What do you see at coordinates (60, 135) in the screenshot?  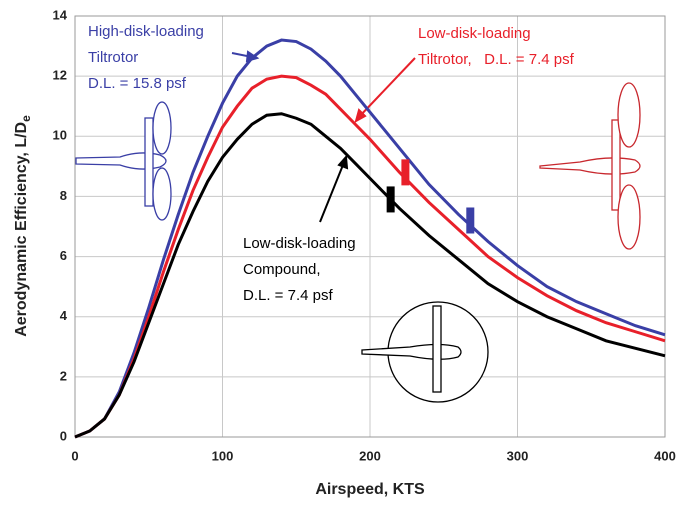 I see `y-tick-label: 10` at bounding box center [60, 135].